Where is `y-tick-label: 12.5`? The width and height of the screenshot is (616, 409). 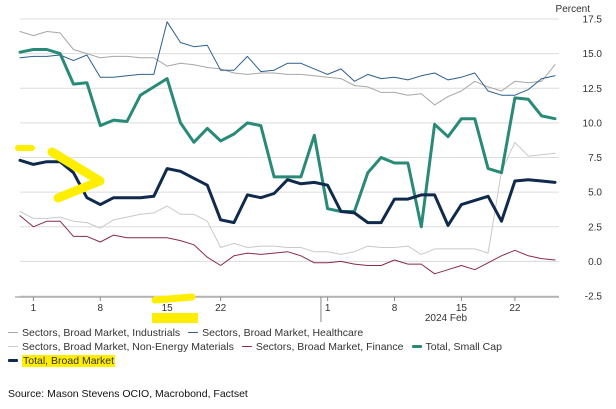
y-tick-label: 12.5 is located at coordinates (593, 89).